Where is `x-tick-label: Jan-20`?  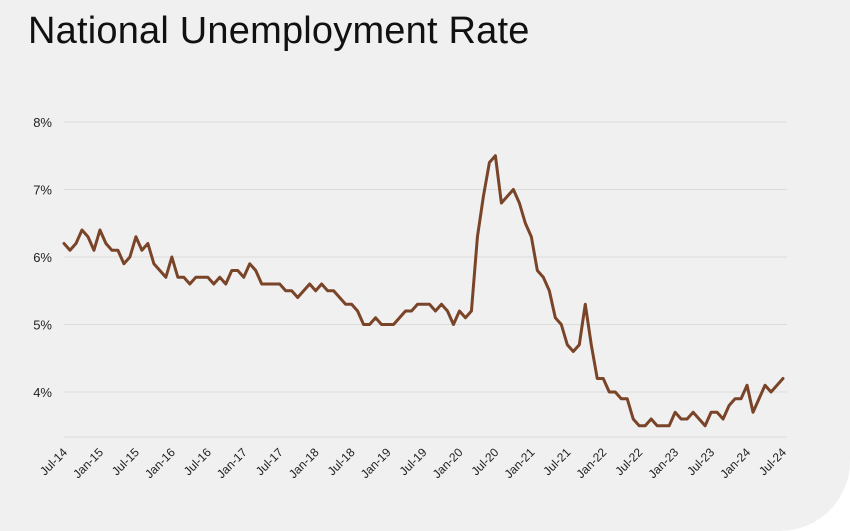
x-tick-label: Jan-20 is located at coordinates (448, 463).